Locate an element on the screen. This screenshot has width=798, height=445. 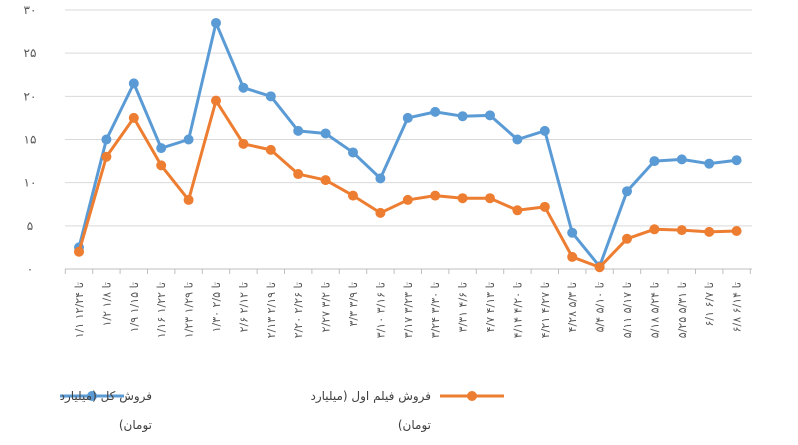
y-tick-label: ۳۰ is located at coordinates (30, 10).